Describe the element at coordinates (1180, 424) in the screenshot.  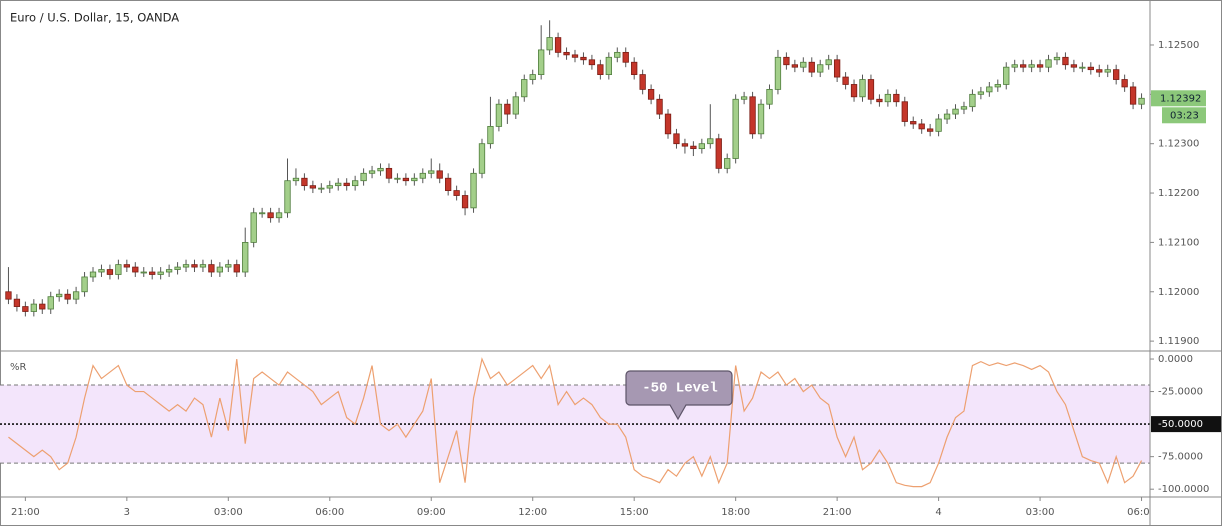
I see `midline-label: -50.0000` at that location.